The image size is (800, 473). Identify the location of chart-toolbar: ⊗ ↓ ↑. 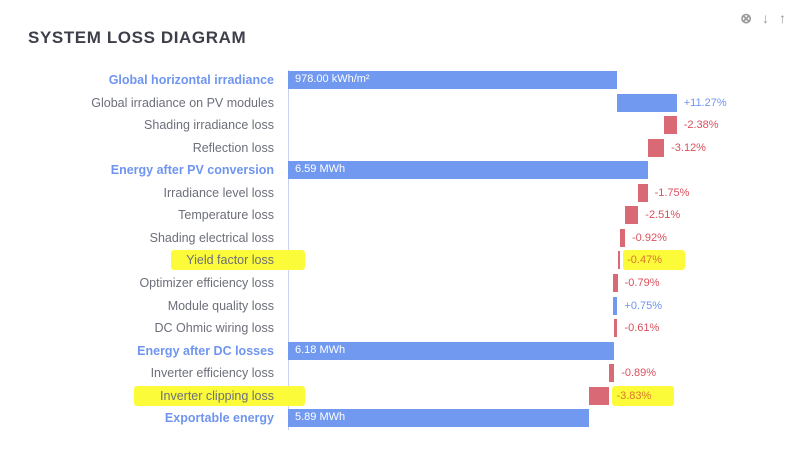
(763, 18).